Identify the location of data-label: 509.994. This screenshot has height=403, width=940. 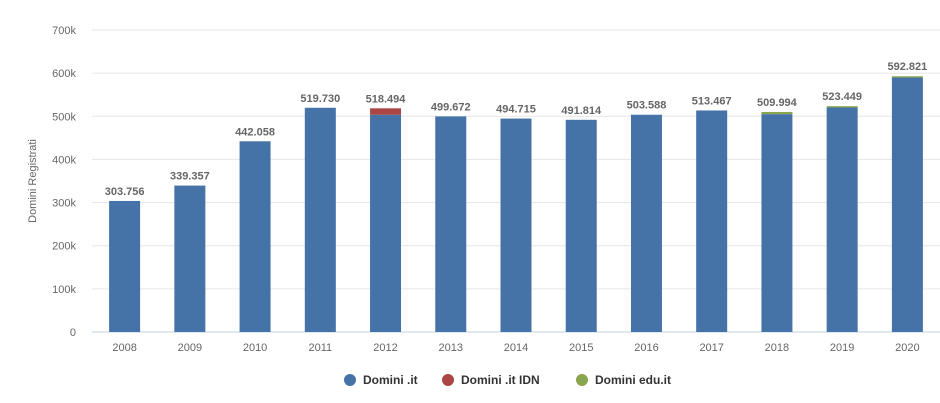
(777, 103).